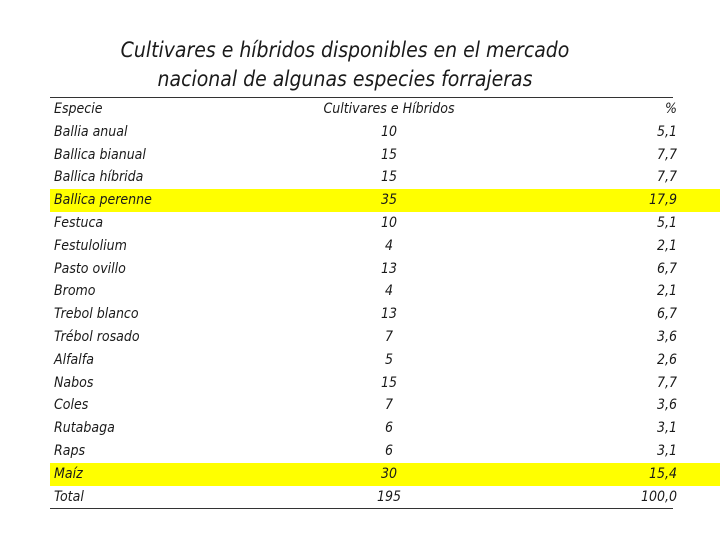  What do you see at coordinates (617, 474) in the screenshot?
I see `cell-pct: 15,4` at bounding box center [617, 474].